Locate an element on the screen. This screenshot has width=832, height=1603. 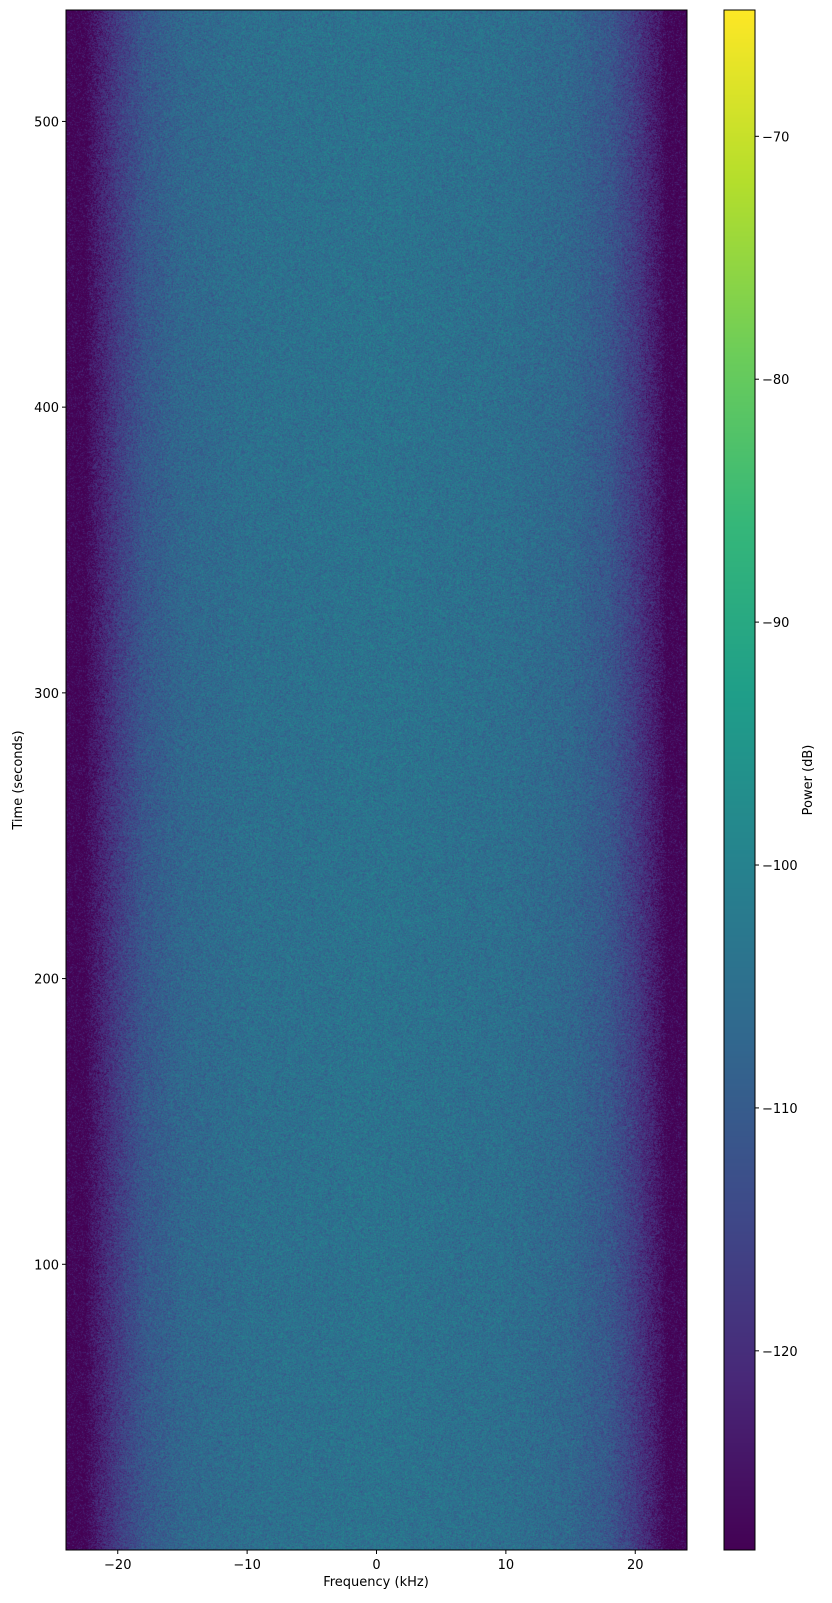
x-tick-label: −10 is located at coordinates (246, 1565).